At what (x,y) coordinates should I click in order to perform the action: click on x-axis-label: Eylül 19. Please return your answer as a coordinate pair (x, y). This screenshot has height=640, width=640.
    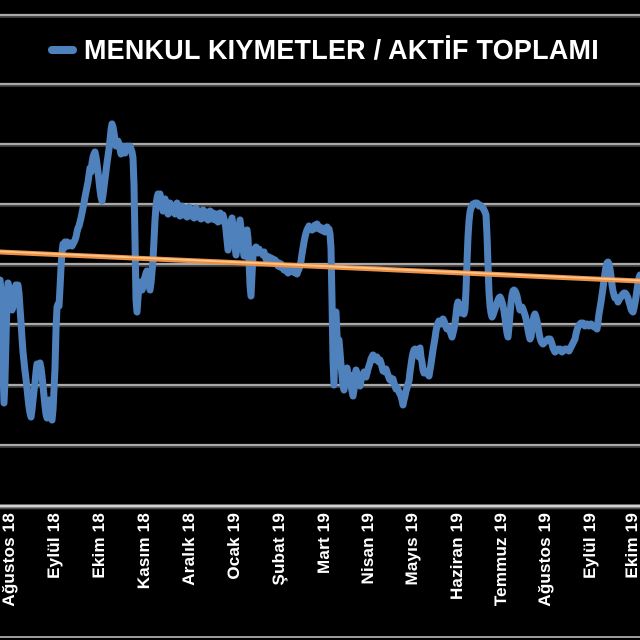
    Looking at the image, I should click on (589, 546).